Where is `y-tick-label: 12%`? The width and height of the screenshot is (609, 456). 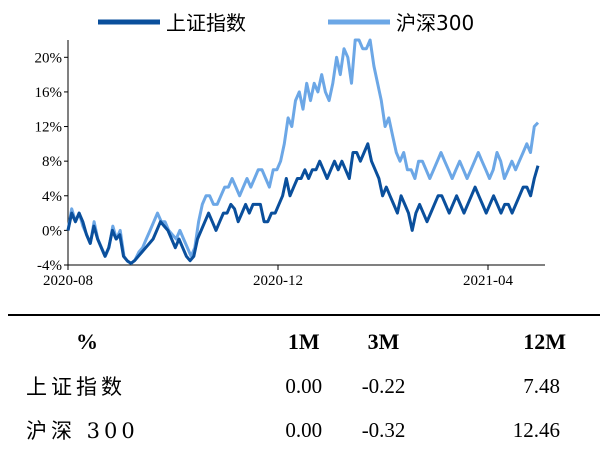 y-tick-label: 12% is located at coordinates (49, 128).